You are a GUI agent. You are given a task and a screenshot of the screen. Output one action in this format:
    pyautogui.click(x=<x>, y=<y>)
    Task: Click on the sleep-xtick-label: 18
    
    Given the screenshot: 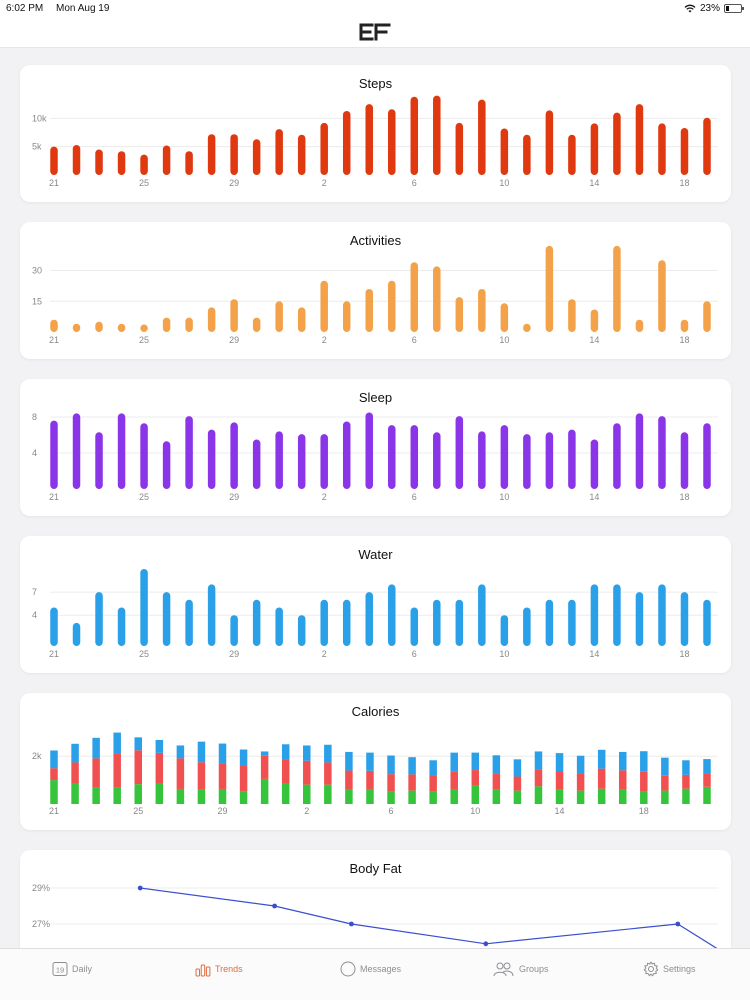 What is the action you would take?
    pyautogui.click(x=684, y=497)
    